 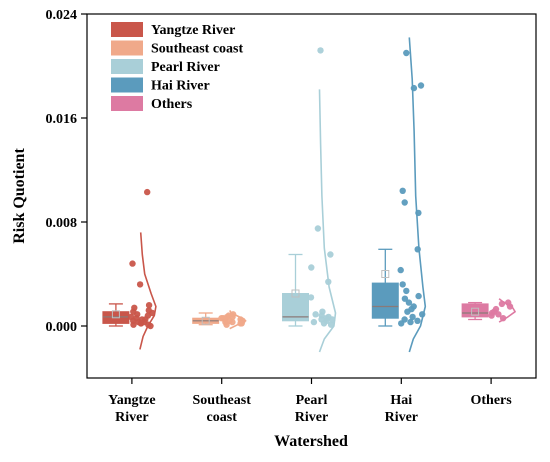 What do you see at coordinates (222, 409) in the screenshot?
I see `x-tick-label: Southeast coast` at bounding box center [222, 409].